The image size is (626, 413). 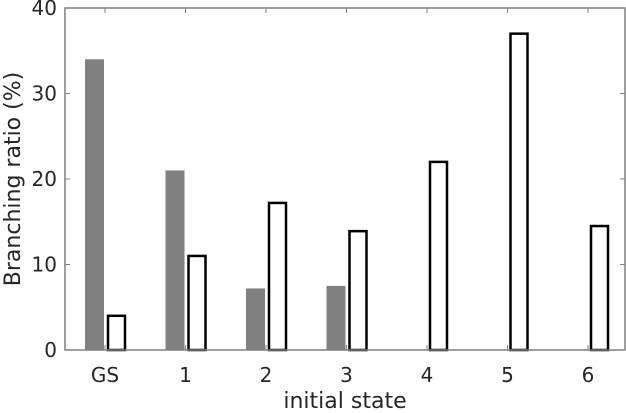 What do you see at coordinates (44, 265) in the screenshot?
I see `y-tick-label: 10` at bounding box center [44, 265].